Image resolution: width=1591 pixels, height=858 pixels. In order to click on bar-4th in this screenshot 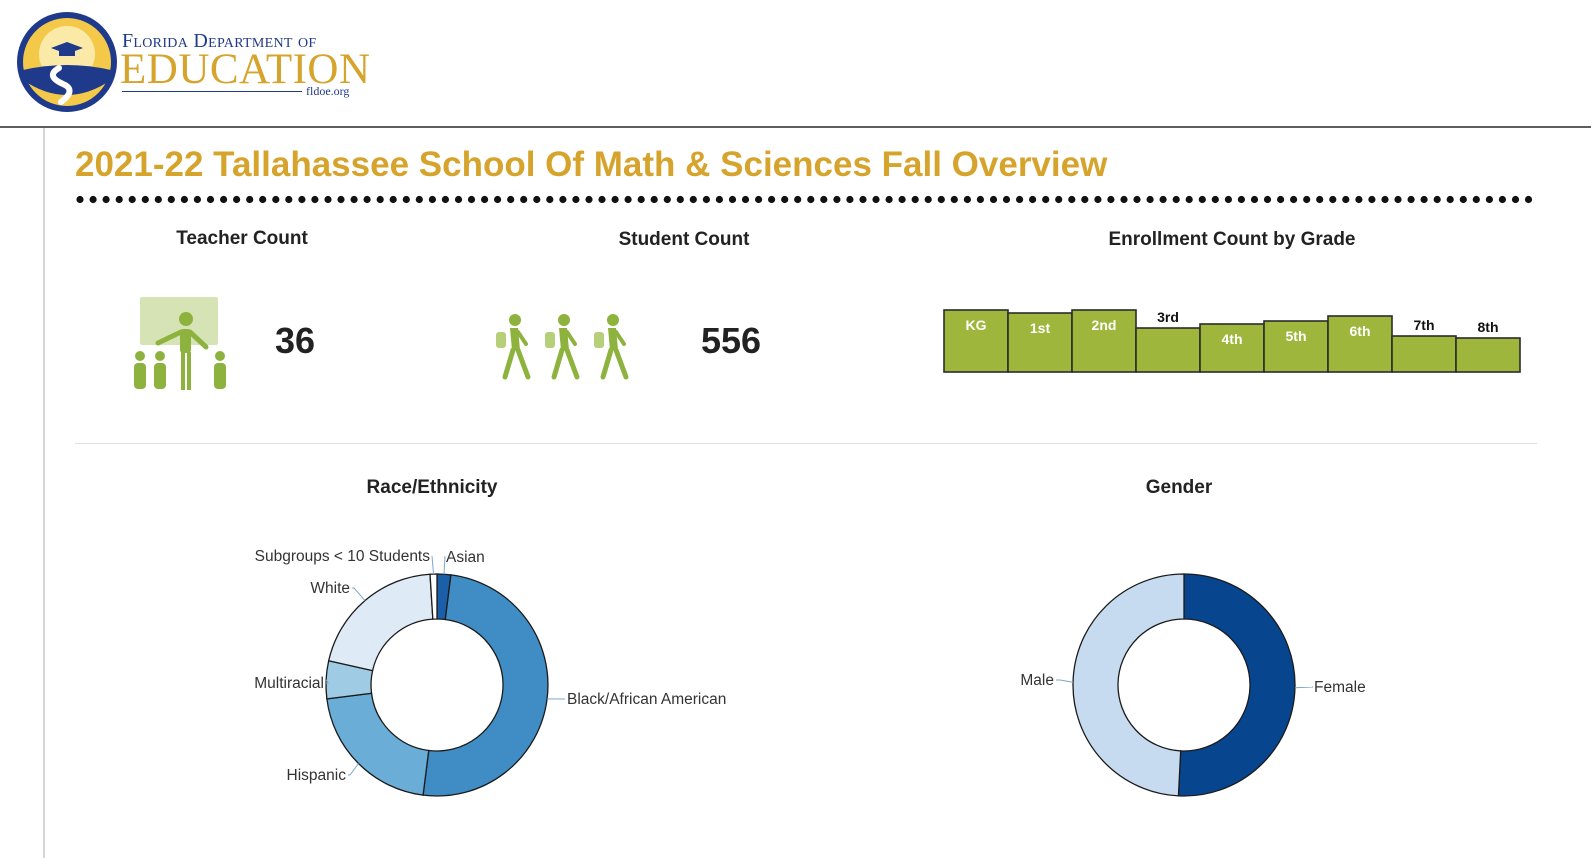, I will do `click(1232, 348)`.